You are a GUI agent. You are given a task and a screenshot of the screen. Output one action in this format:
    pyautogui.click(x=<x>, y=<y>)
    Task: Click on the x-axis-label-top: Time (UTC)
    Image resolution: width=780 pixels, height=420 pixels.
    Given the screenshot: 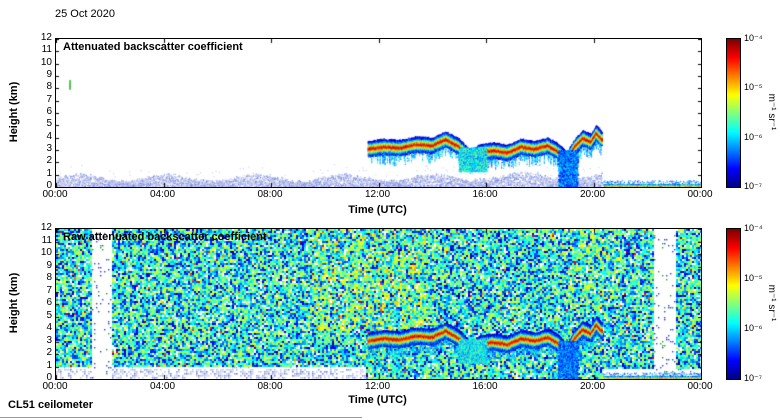 What is the action you would take?
    pyautogui.click(x=377, y=210)
    